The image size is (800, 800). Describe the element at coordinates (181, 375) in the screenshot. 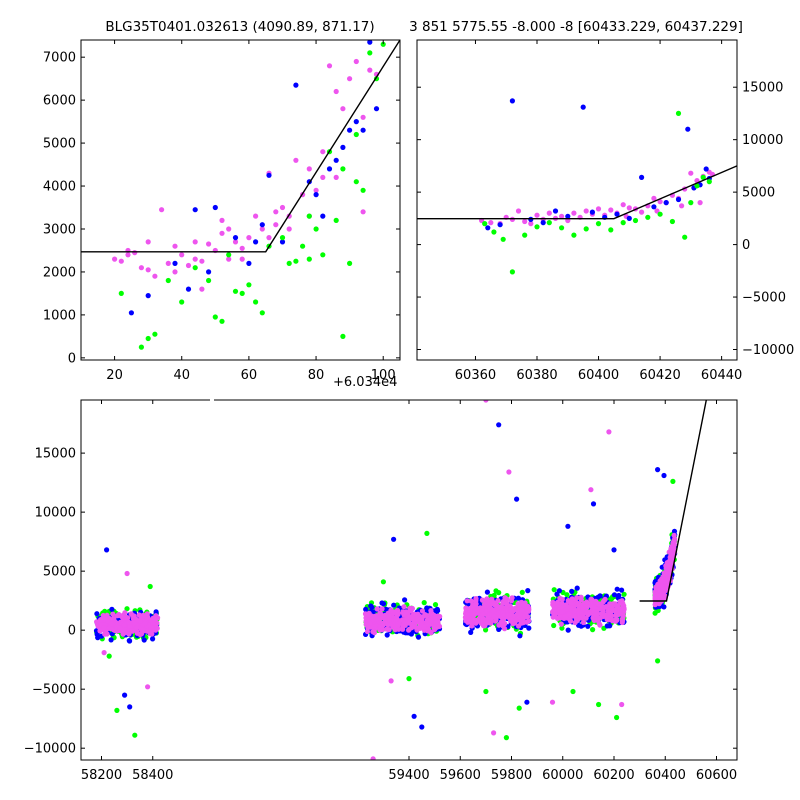

I see `top-left-x-tick-label: 40` at that location.